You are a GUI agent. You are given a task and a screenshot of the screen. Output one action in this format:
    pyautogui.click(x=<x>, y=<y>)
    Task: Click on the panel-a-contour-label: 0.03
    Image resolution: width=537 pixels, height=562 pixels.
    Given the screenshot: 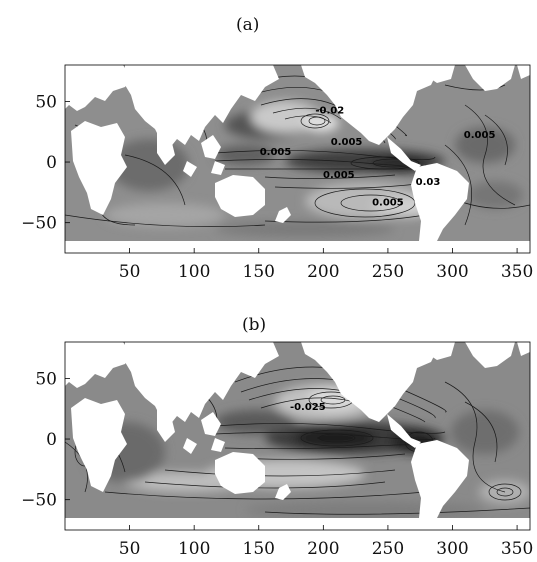 What is the action you would take?
    pyautogui.click(x=428, y=182)
    